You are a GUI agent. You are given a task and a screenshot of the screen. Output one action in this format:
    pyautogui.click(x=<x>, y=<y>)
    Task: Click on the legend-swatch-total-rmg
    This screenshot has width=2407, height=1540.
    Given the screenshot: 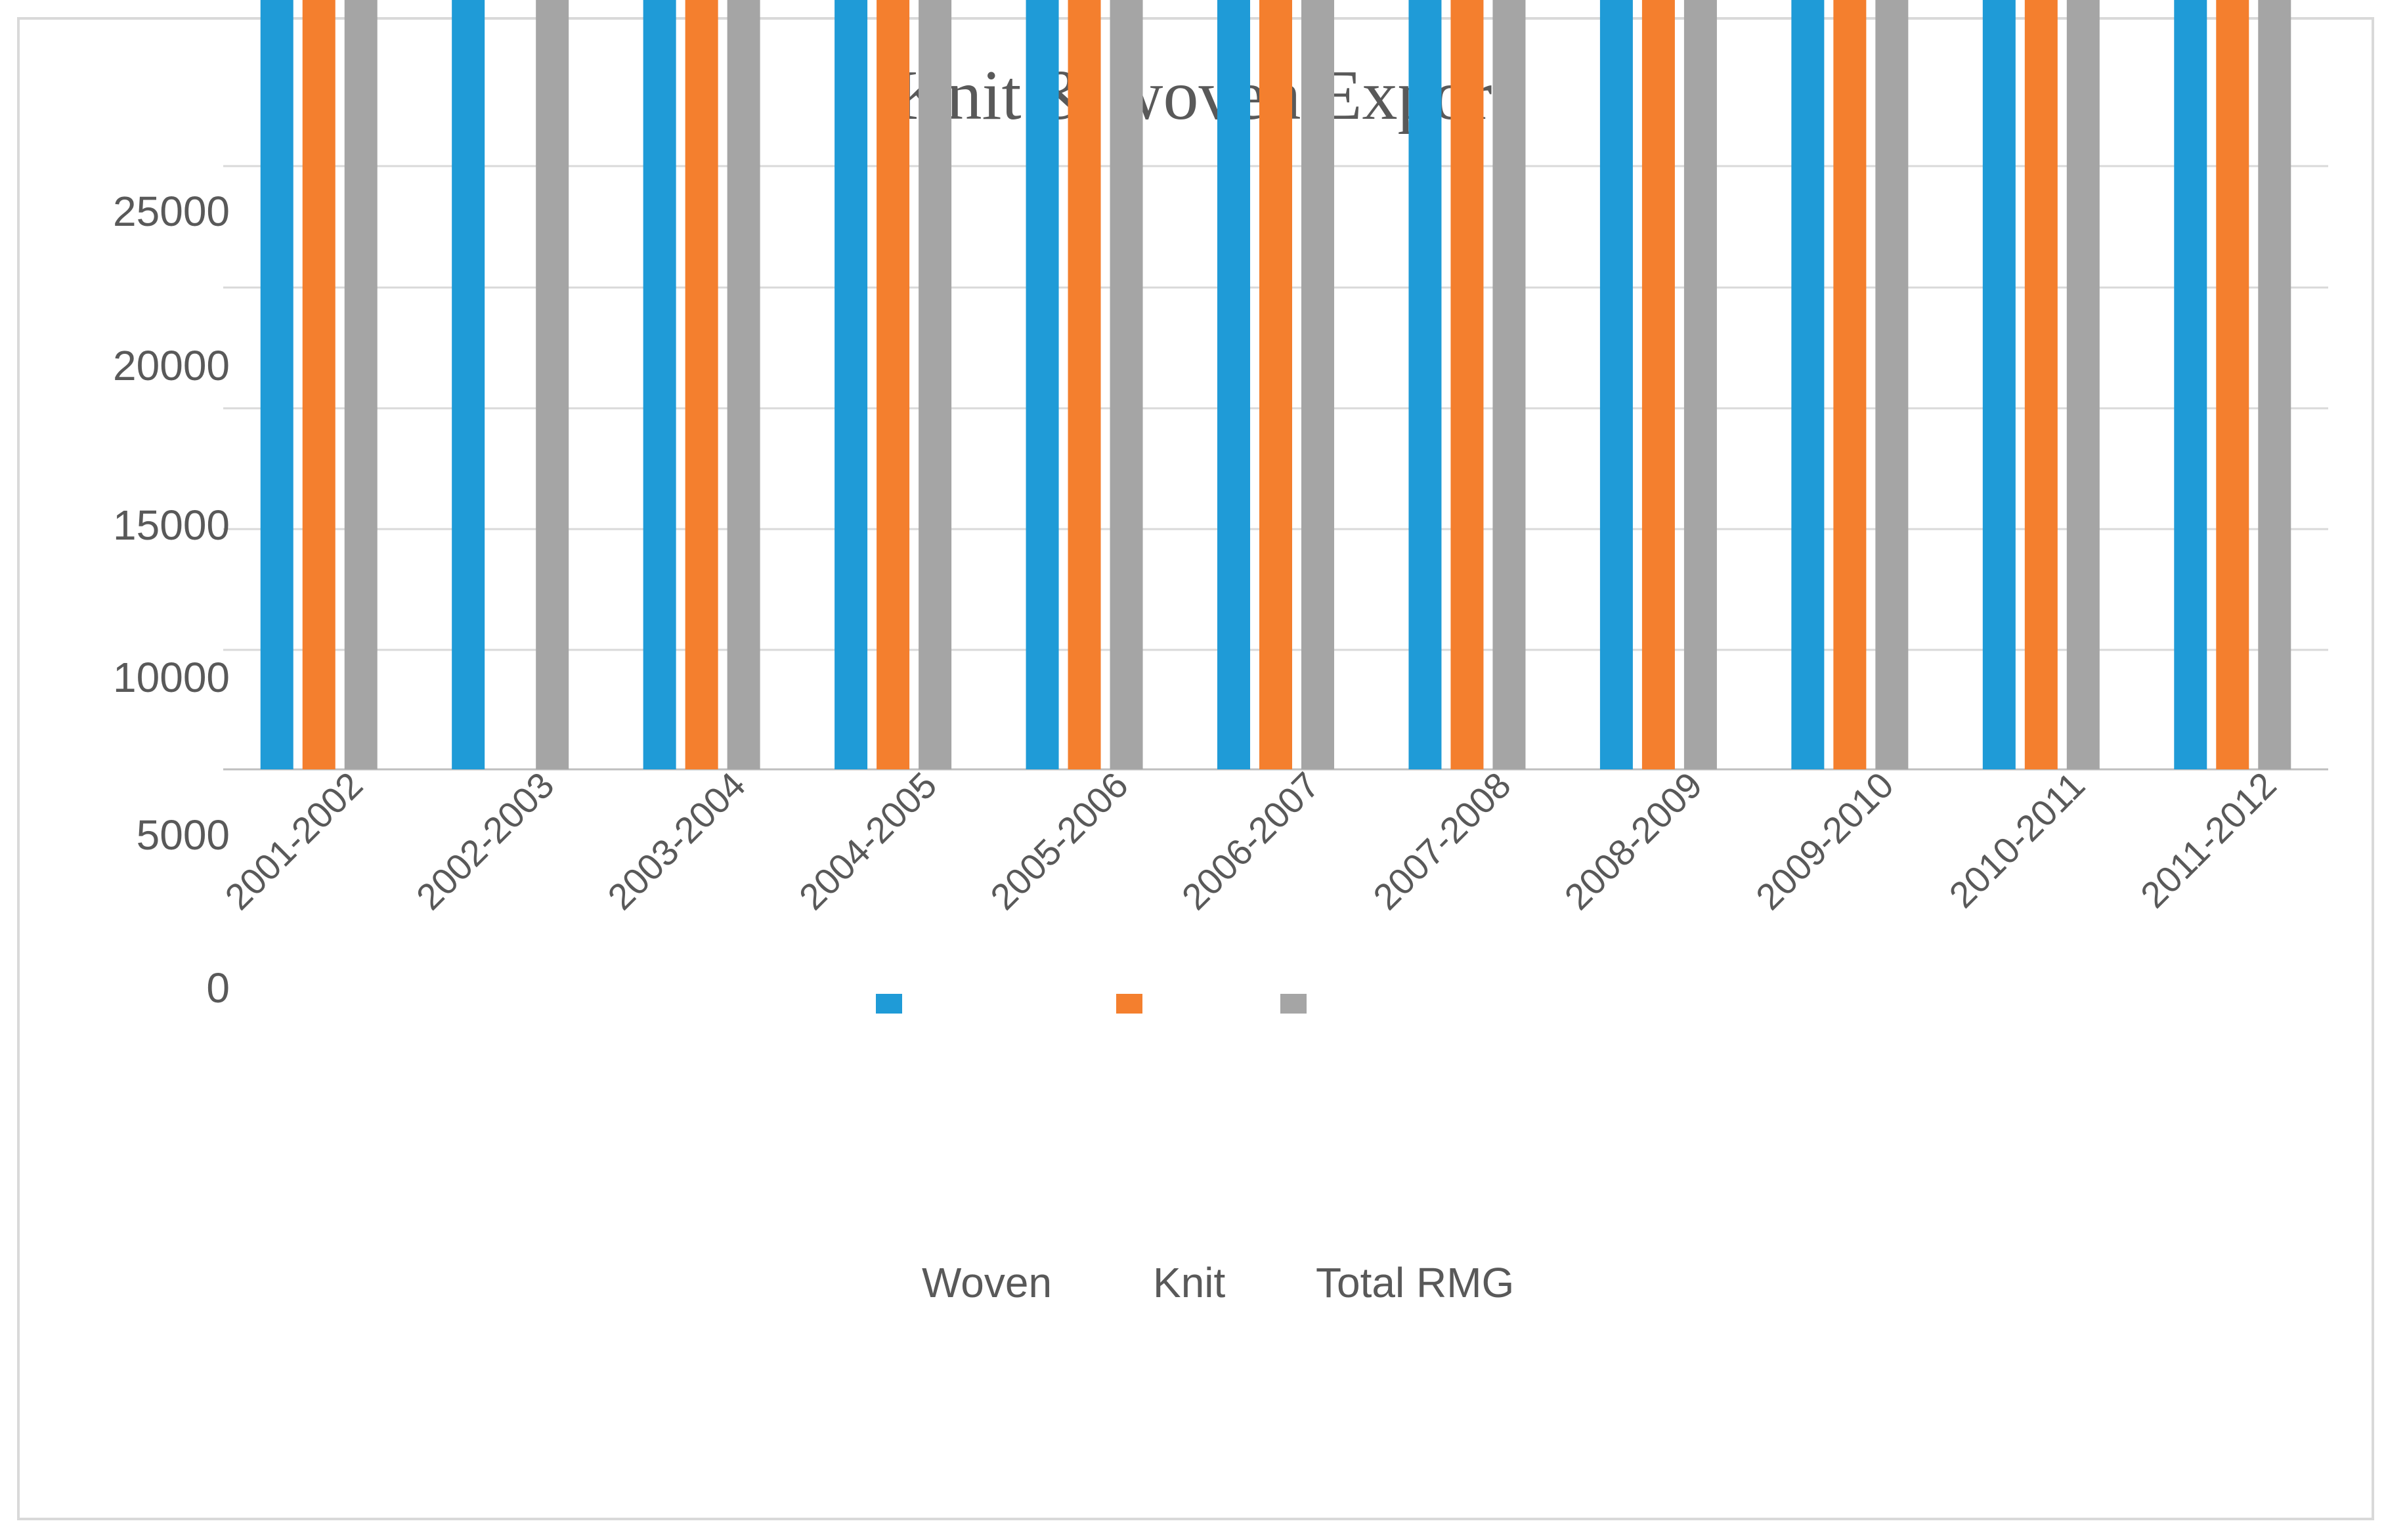 What is the action you would take?
    pyautogui.click(x=1294, y=1004)
    